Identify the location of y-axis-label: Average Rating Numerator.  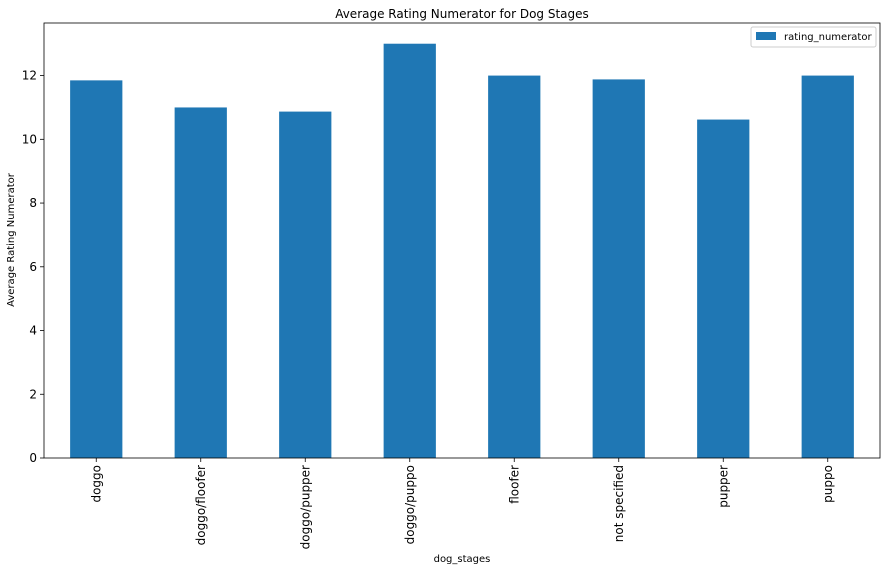
(11, 239).